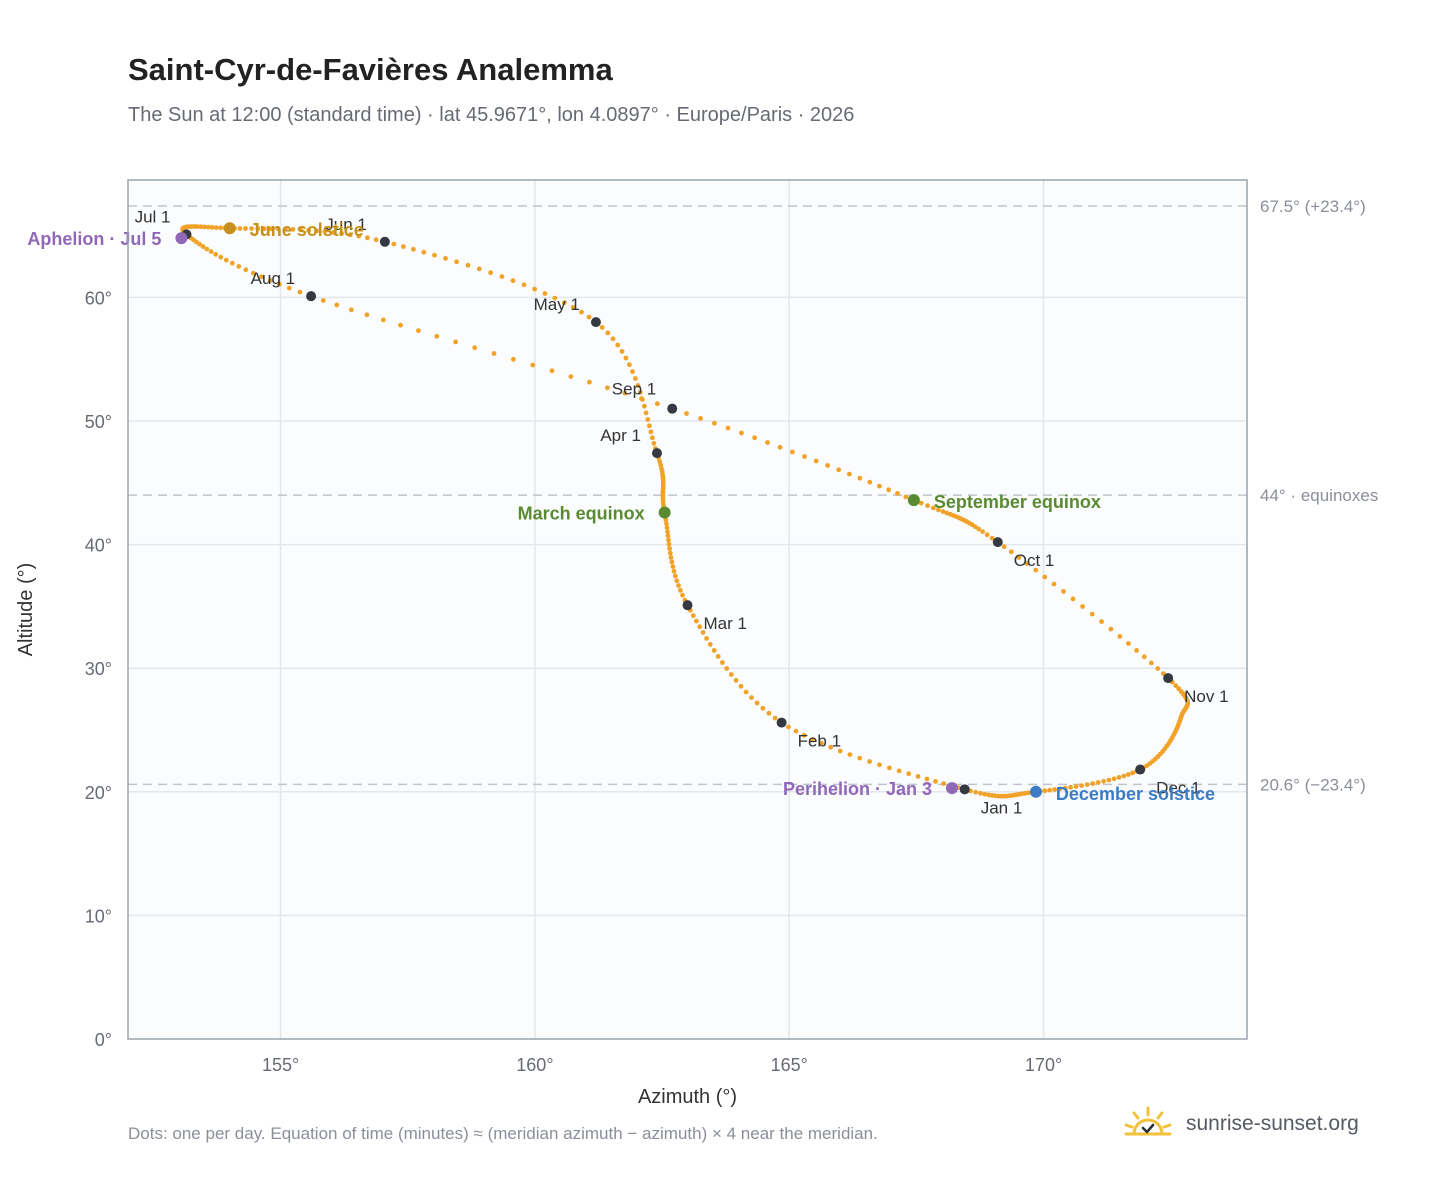  I want to click on event-marker, so click(229, 228).